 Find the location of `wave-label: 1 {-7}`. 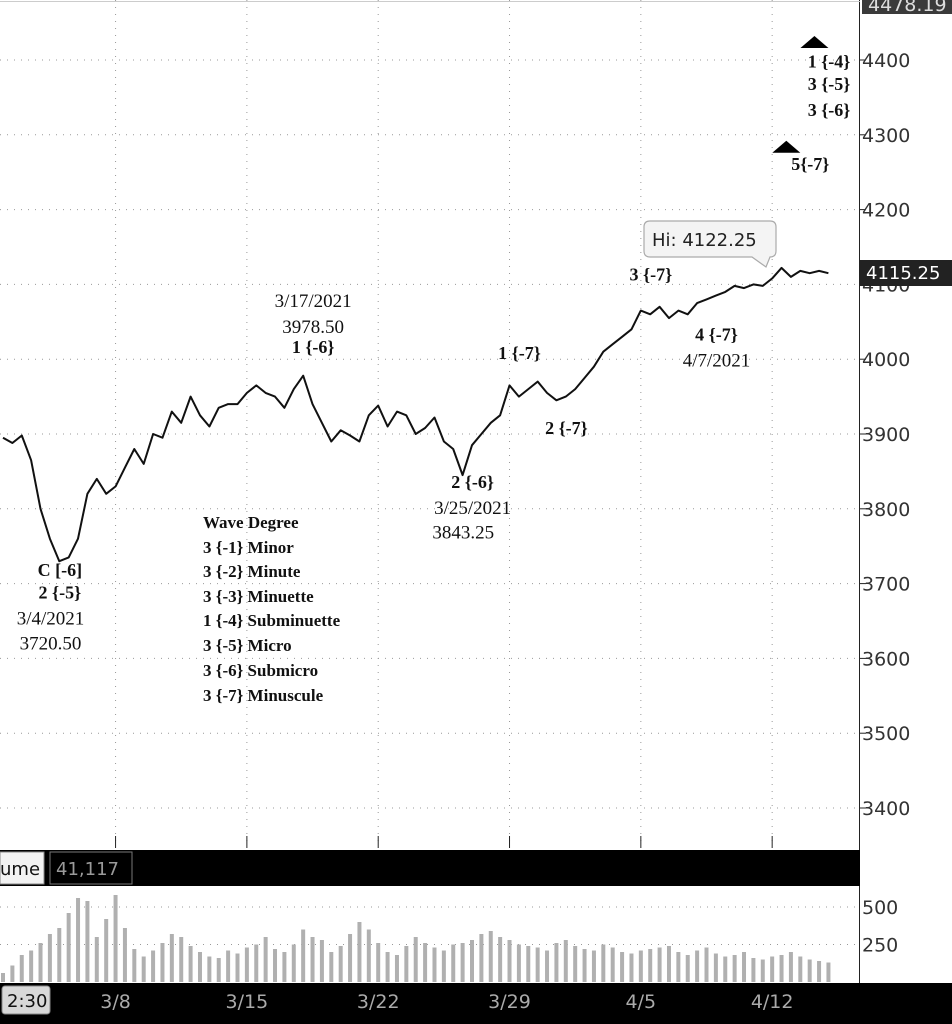

wave-label: 1 {-7} is located at coordinates (519, 353).